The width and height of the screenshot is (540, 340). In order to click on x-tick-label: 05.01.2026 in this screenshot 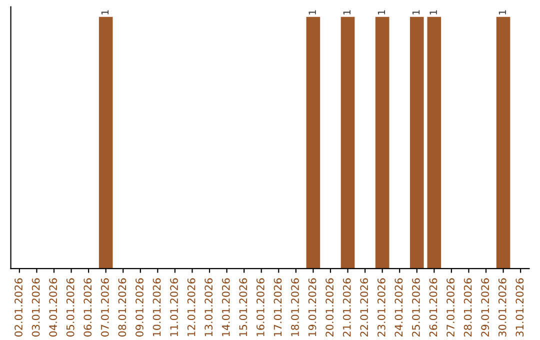, I will do `click(70, 307)`.